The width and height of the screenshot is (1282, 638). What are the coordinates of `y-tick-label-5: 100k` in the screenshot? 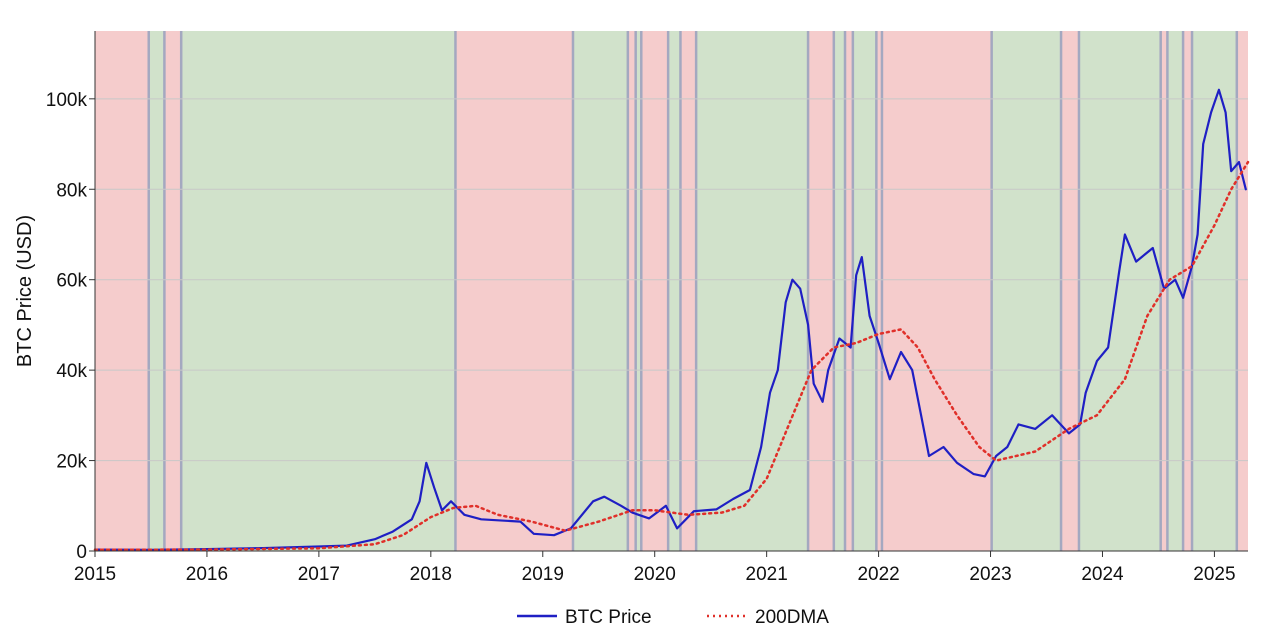 It's located at (67, 100).